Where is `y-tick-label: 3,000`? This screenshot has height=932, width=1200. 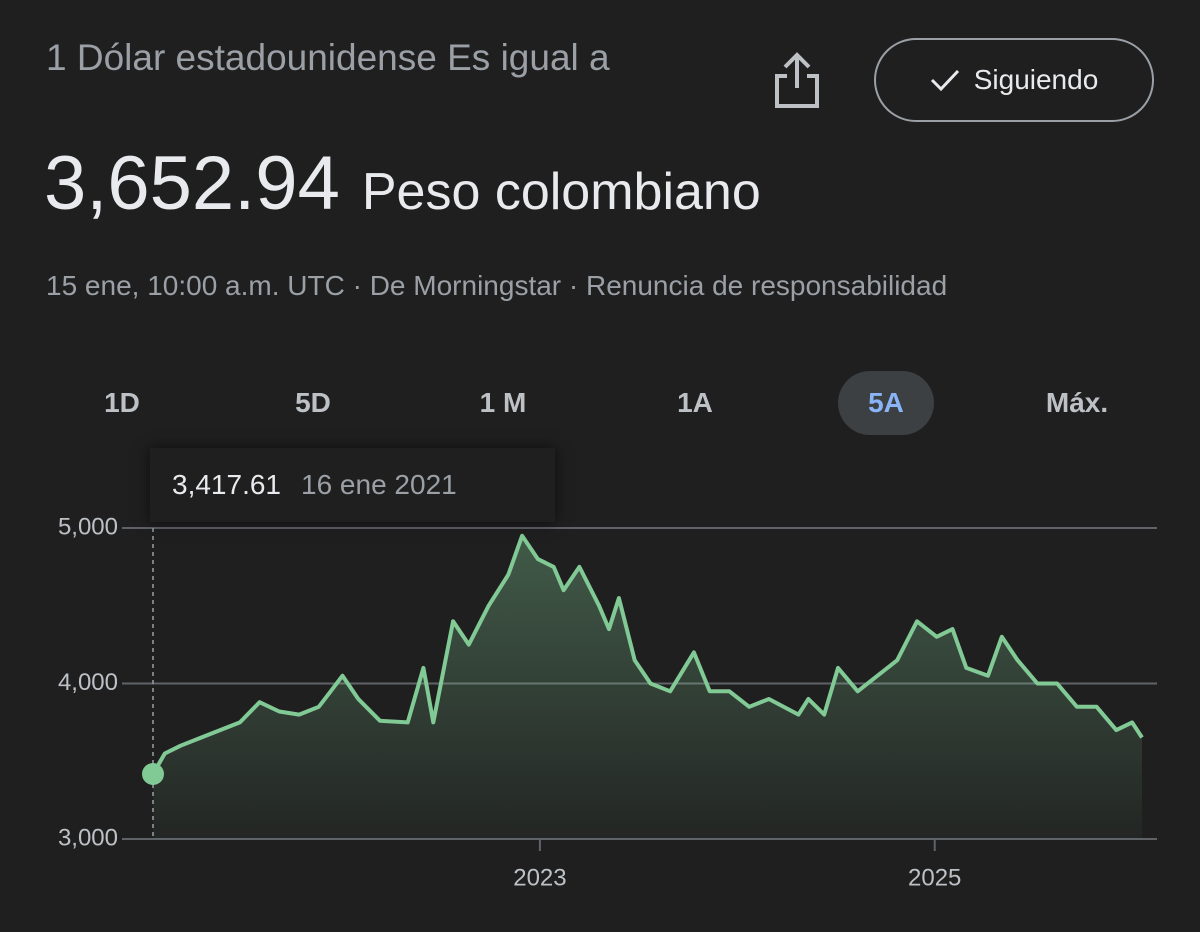
y-tick-label: 3,000 is located at coordinates (88, 837).